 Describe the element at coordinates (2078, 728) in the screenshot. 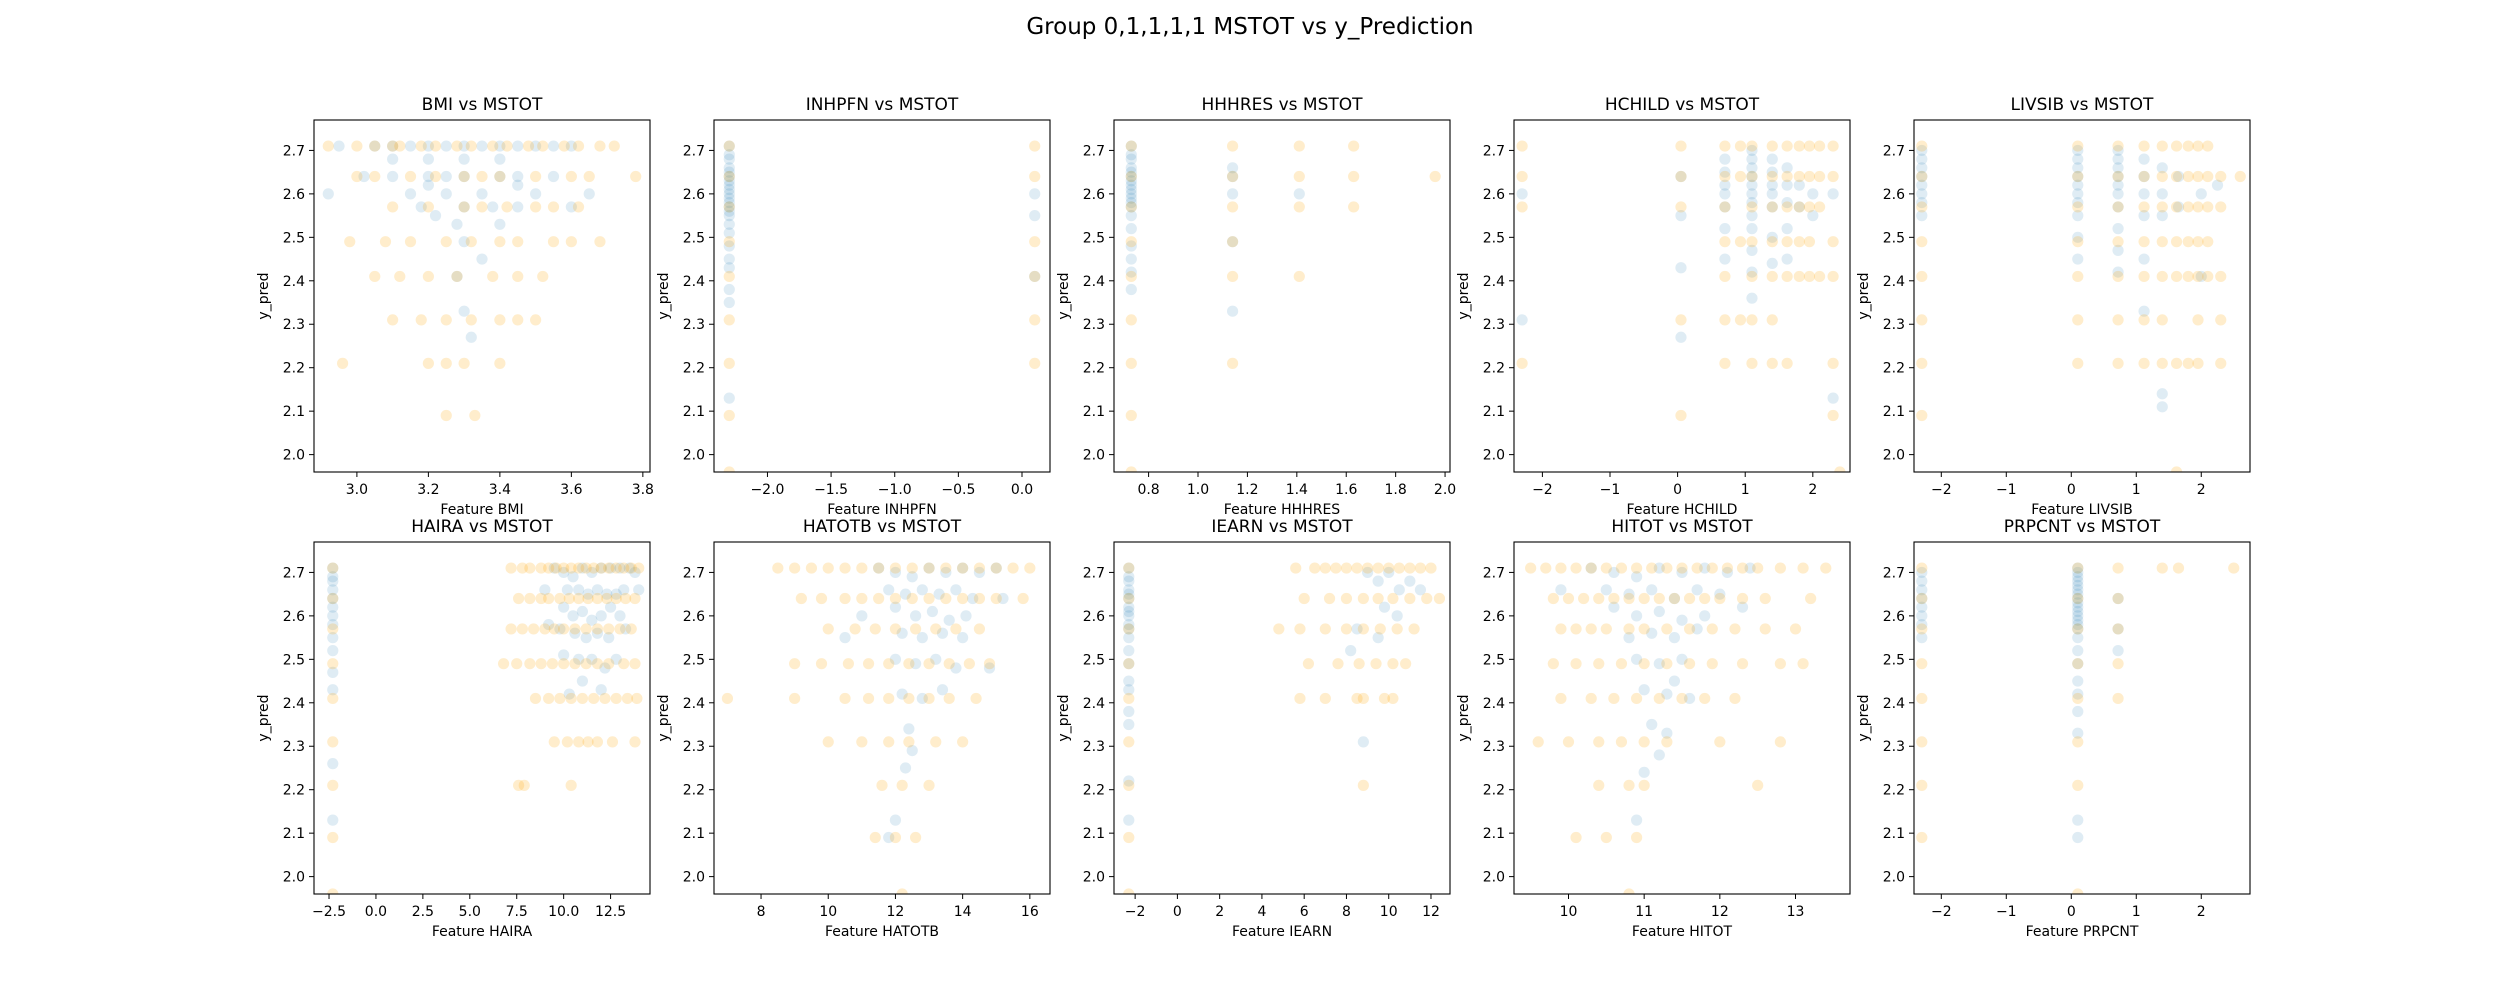

I see `points-group` at that location.